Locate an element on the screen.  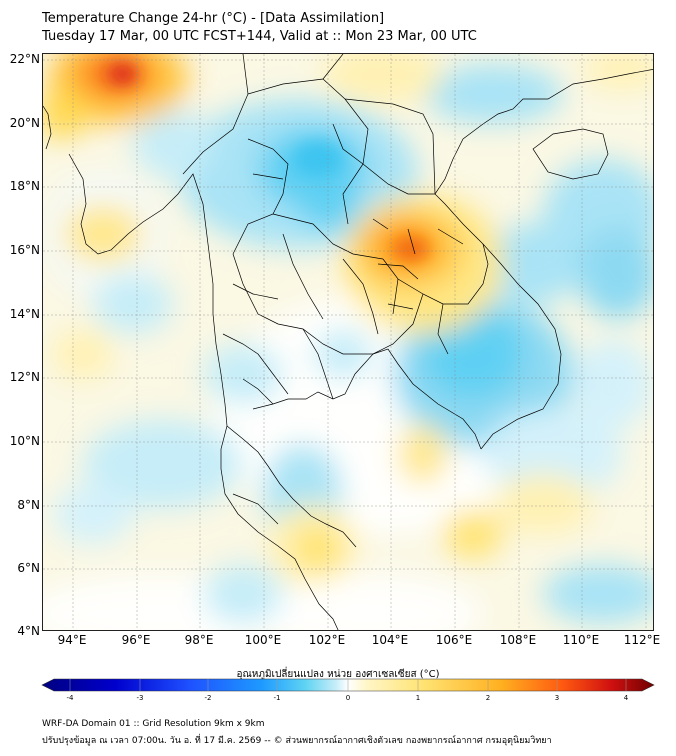
lat-label-8n: 8°N is located at coordinates (28, 505).